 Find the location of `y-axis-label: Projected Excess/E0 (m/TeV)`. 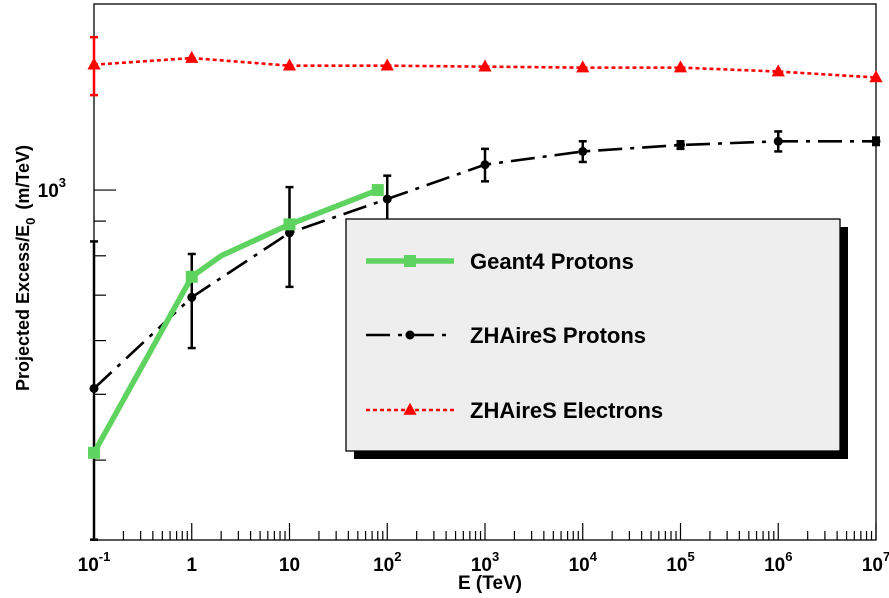

y-axis-label: Projected Excess/E0 (m/TeV) is located at coordinates (25, 268).